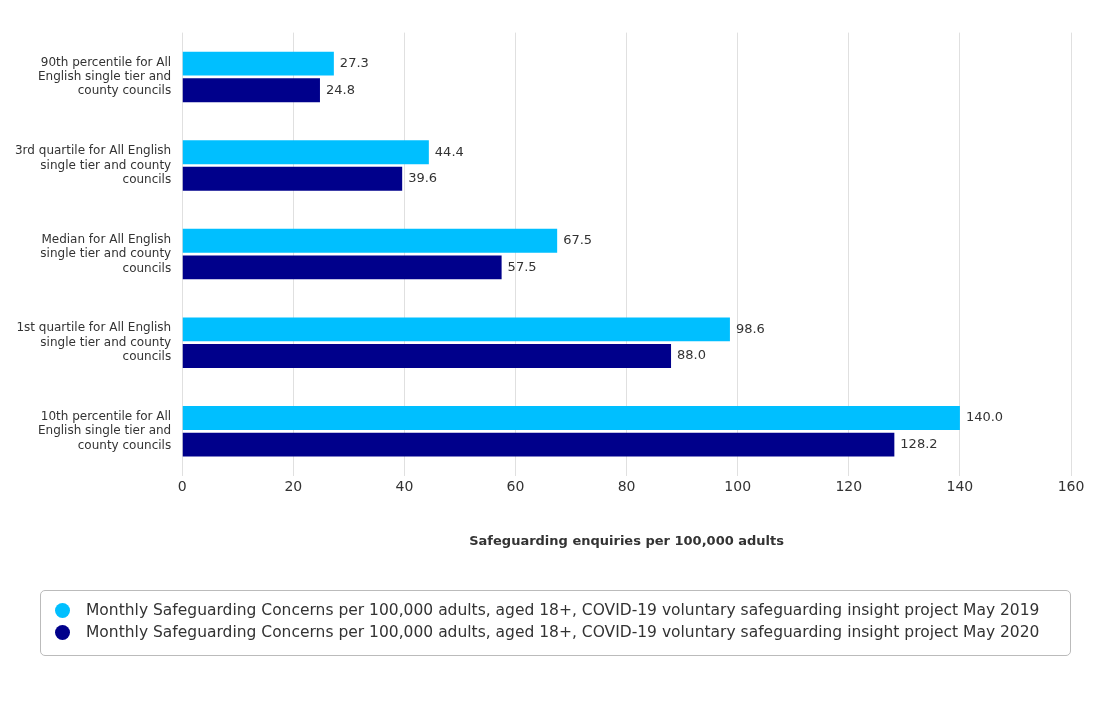 This screenshot has width=1101, height=707. I want to click on data-label: 57.5, so click(522, 266).